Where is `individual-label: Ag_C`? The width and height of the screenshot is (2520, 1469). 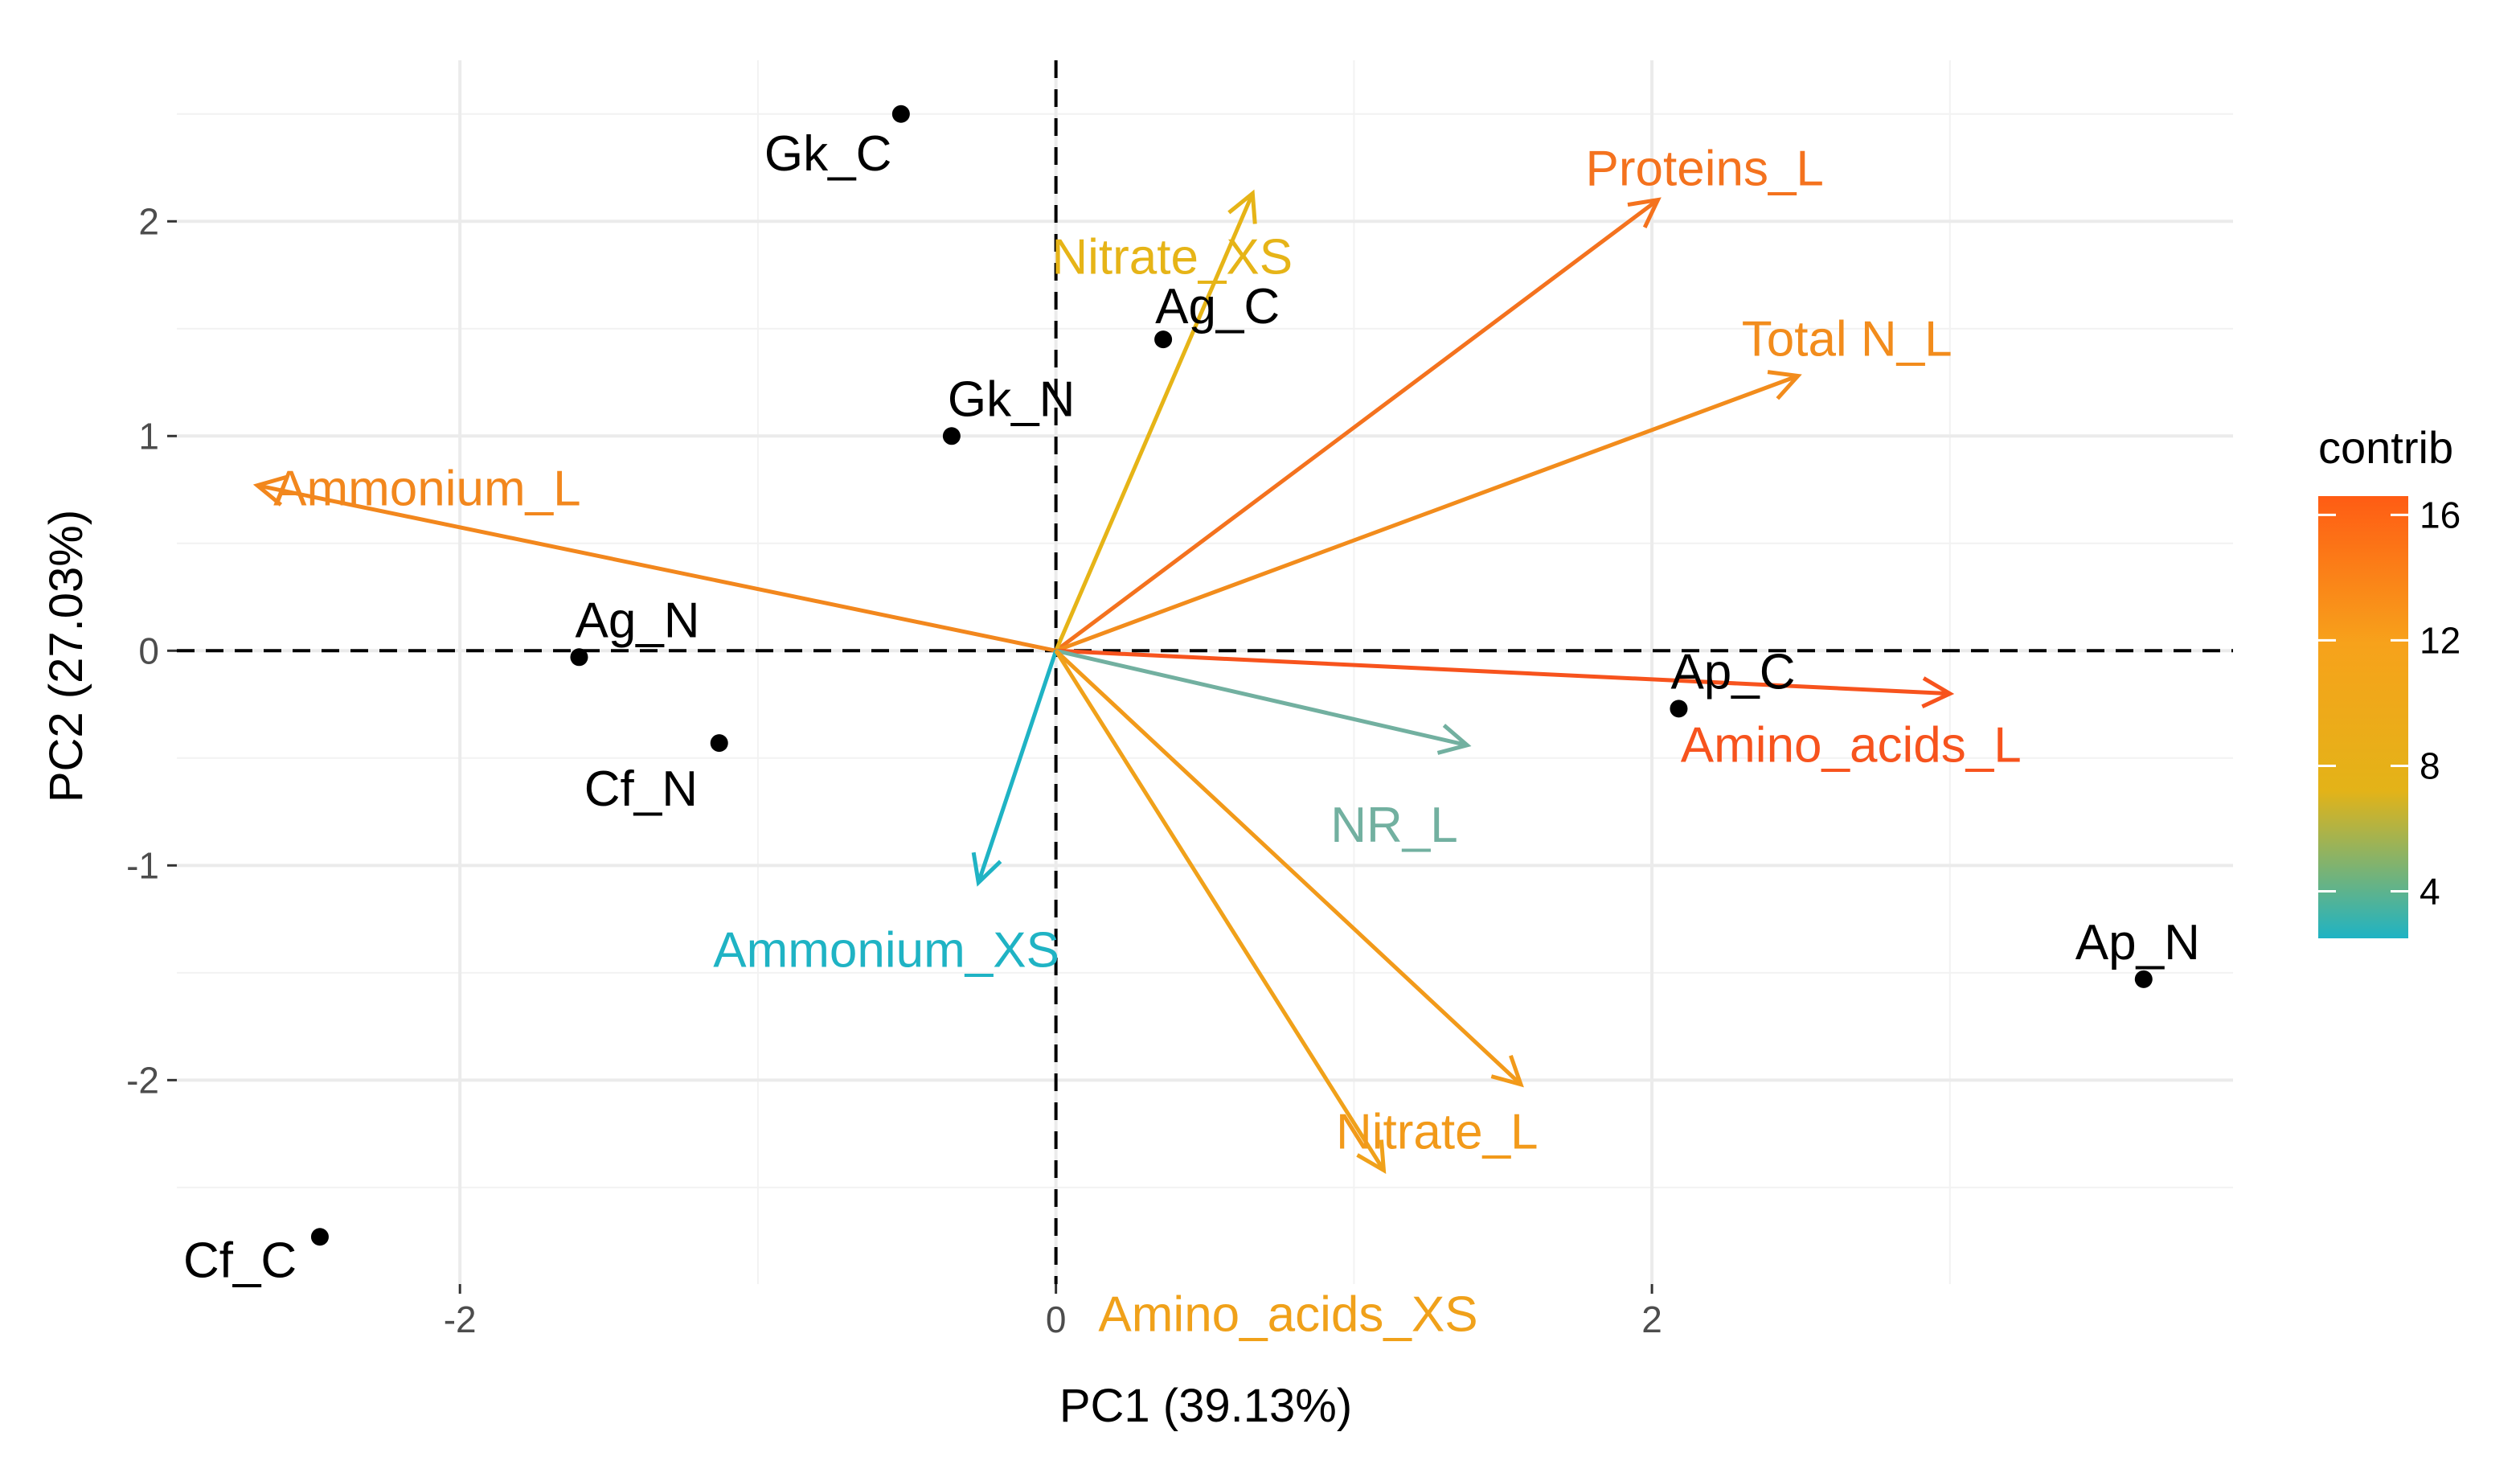
individual-label: Ag_C is located at coordinates (1217, 306).